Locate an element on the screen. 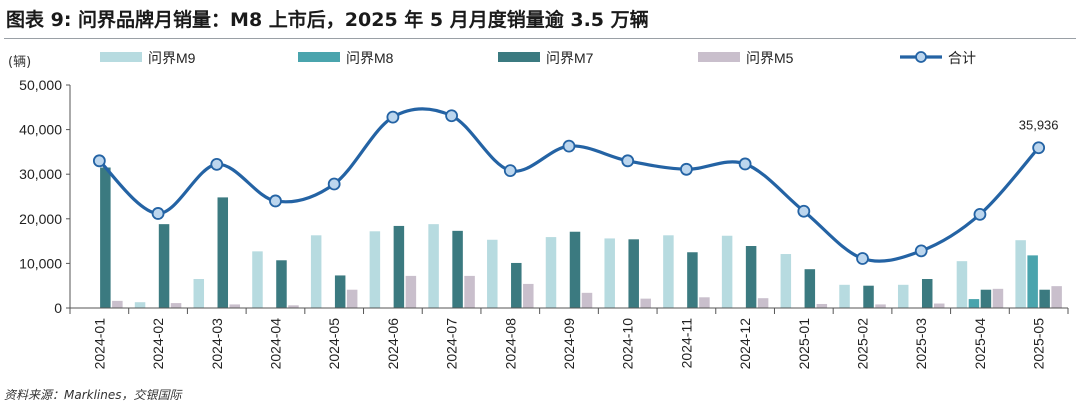 This screenshot has height=410, width=1080. x-tick-label: 2024-09 is located at coordinates (569, 344).